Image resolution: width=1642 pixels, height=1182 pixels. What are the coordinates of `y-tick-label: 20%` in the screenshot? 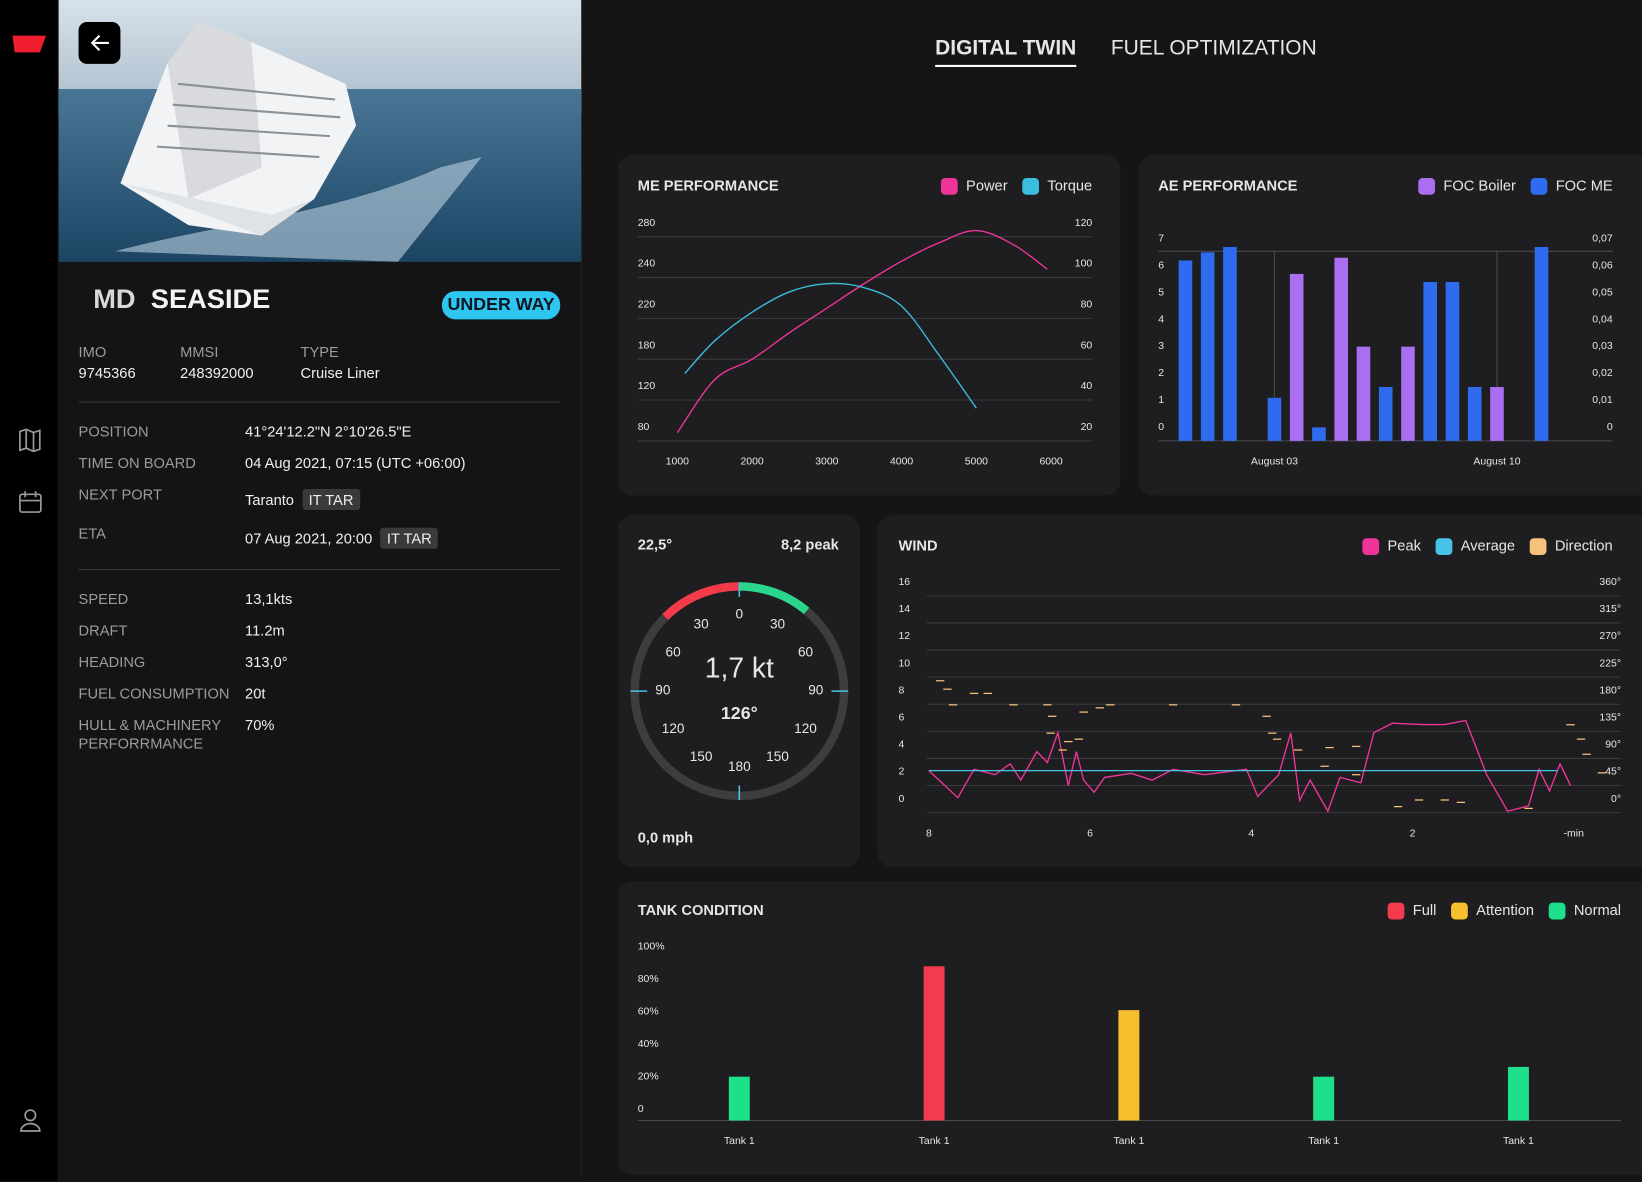 It's located at (648, 1076).